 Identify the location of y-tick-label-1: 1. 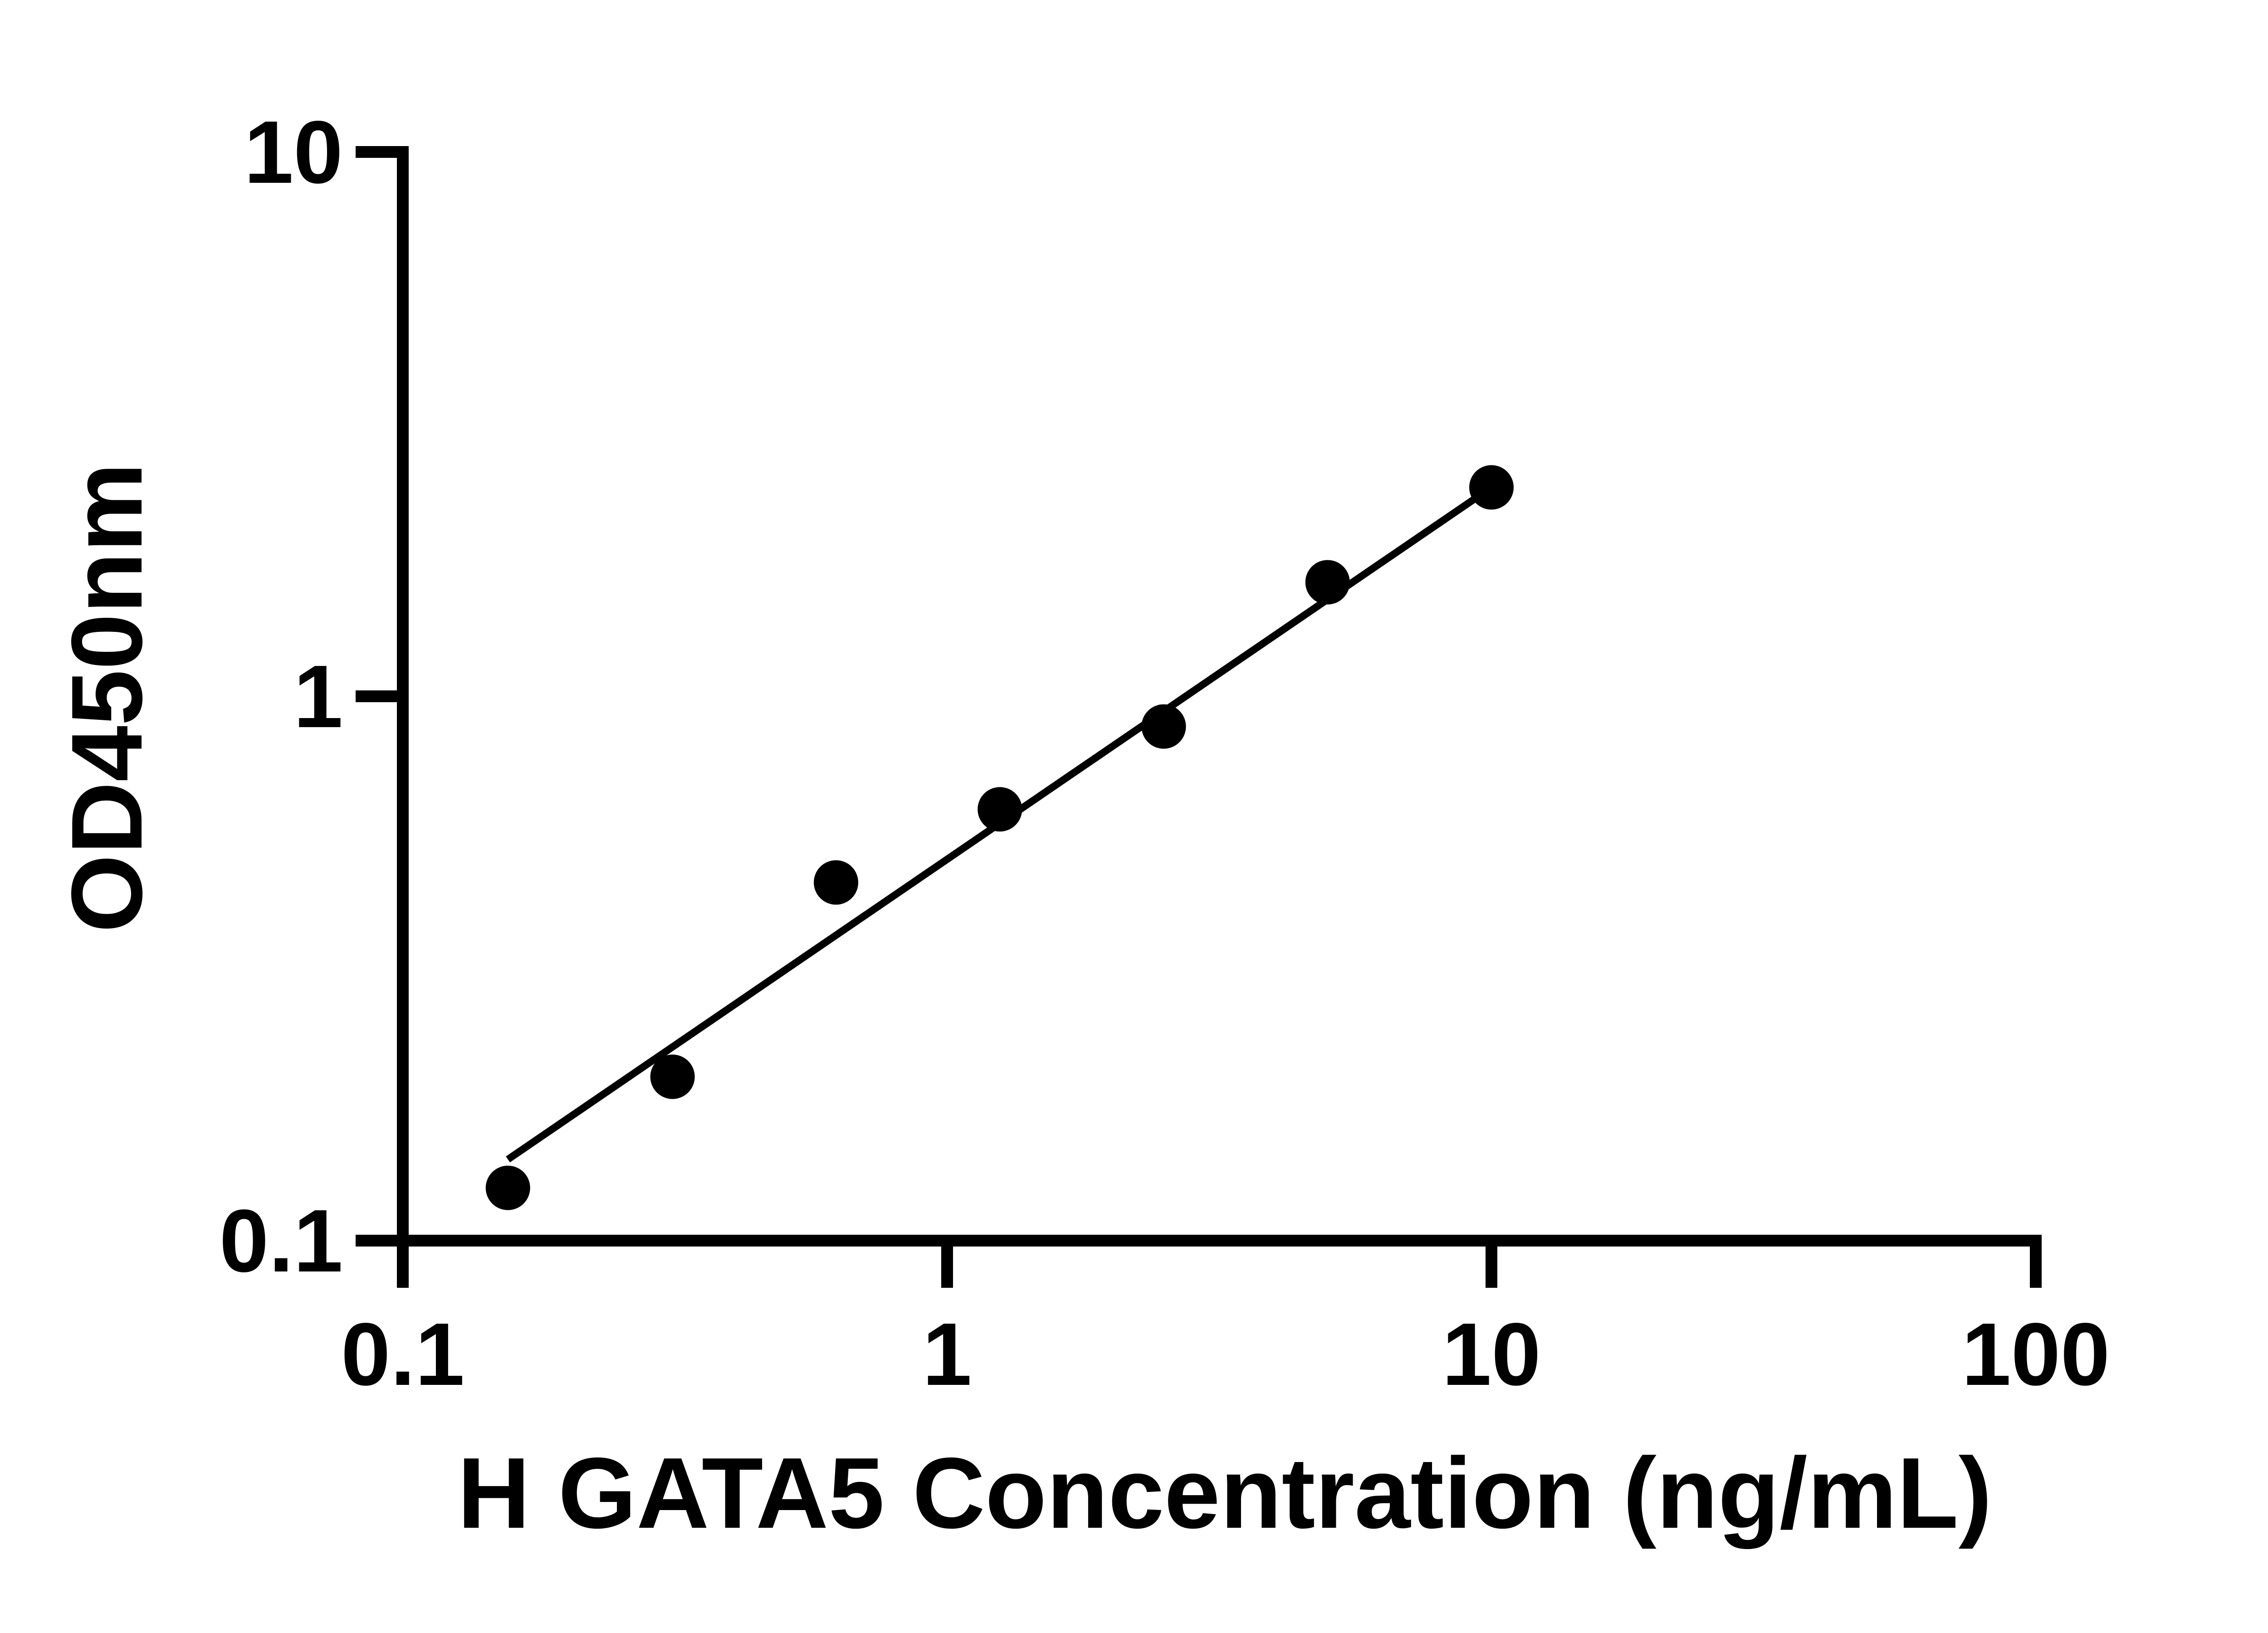
(318, 696).